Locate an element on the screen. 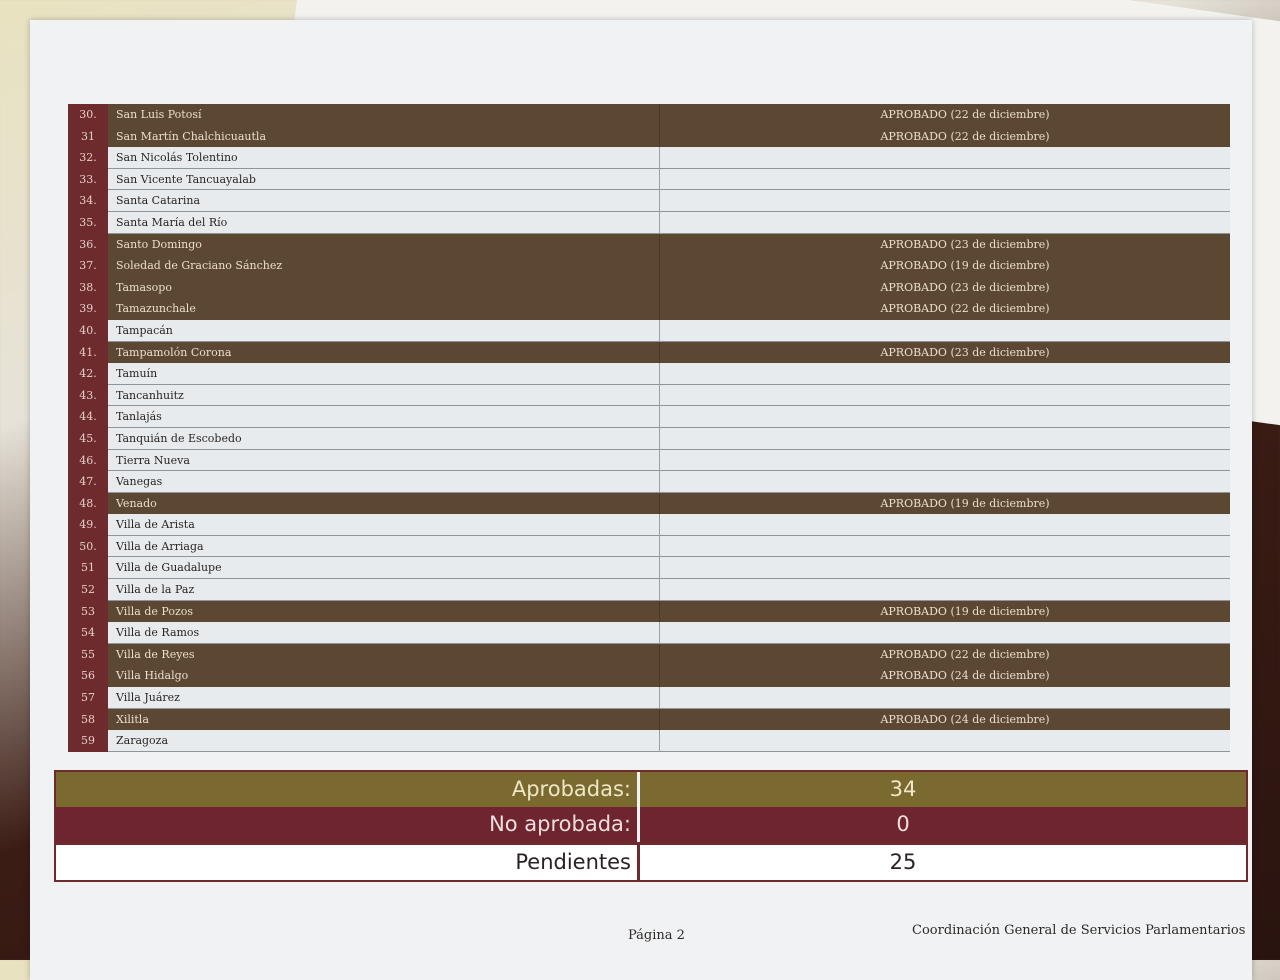 The image size is (1280, 980). table-row: 44. Tanlajás is located at coordinates (649, 417).